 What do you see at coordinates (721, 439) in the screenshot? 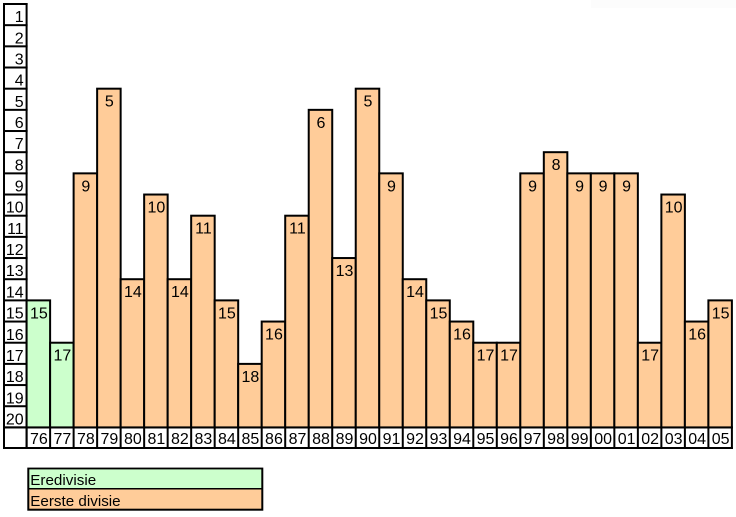
I see `svg-text: 05` at bounding box center [721, 439].